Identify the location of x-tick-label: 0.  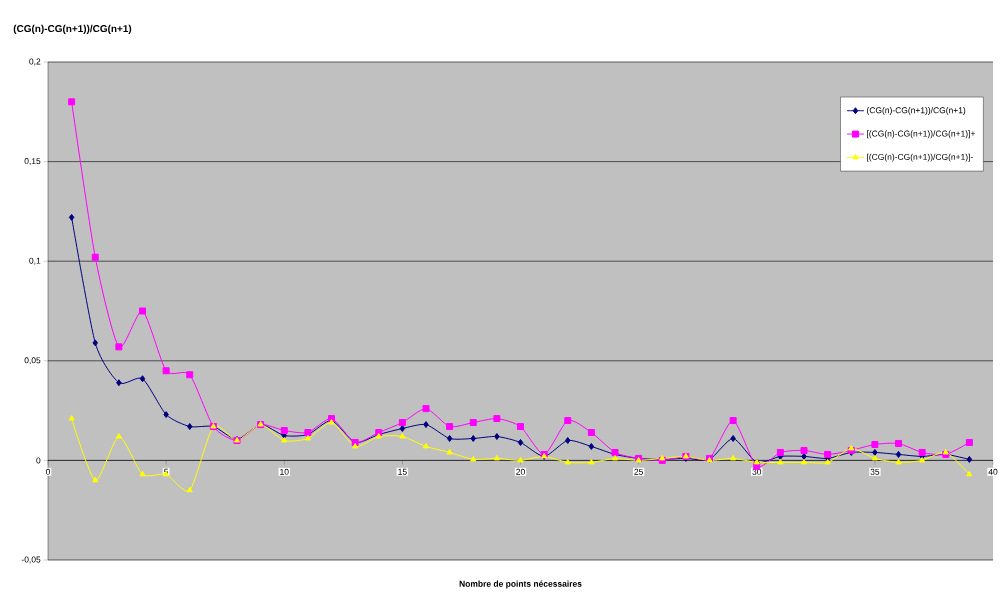
(48, 471).